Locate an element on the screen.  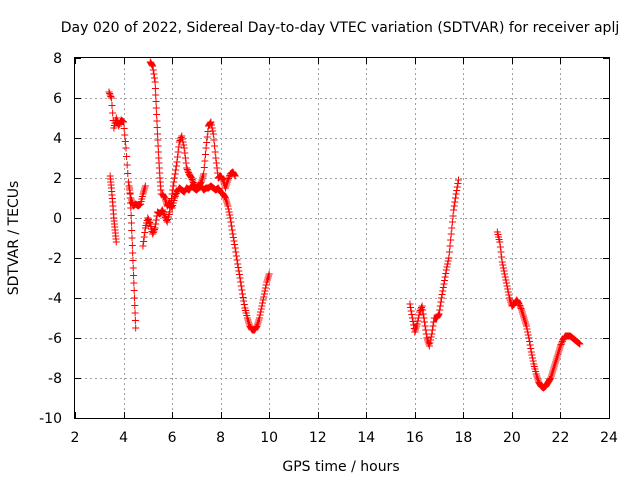
x-tick-label: 6 is located at coordinates (172, 438).